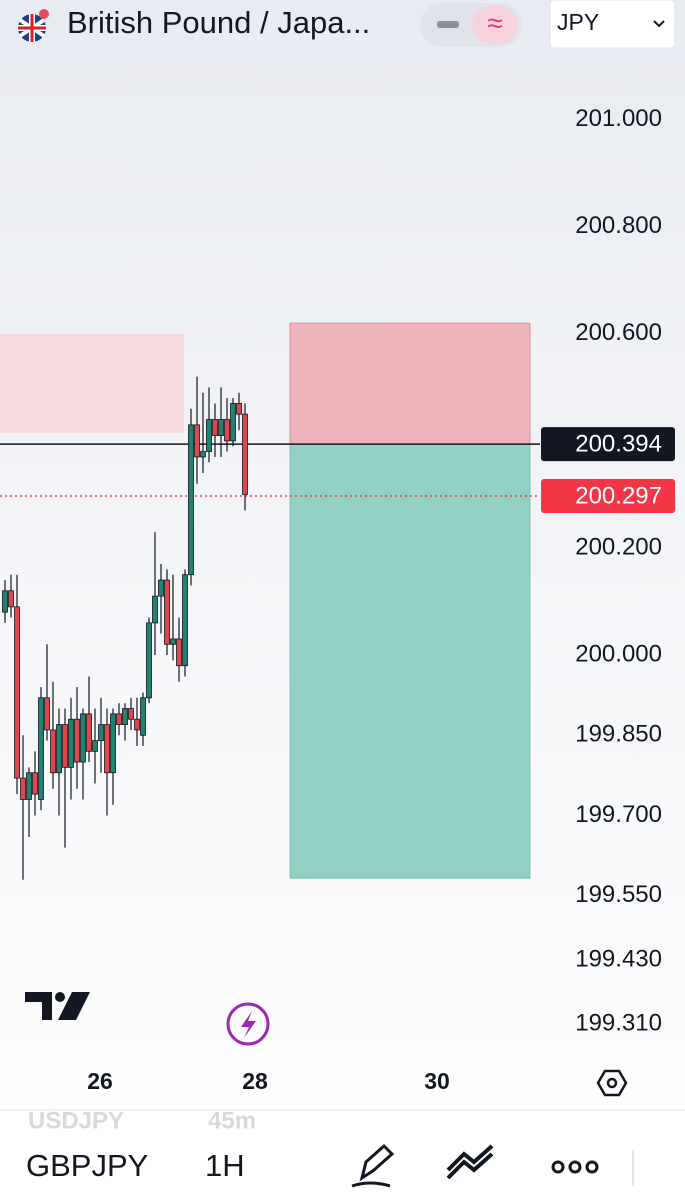 This screenshot has height=1204, width=685. What do you see at coordinates (92, 383) in the screenshot?
I see `zone` at bounding box center [92, 383].